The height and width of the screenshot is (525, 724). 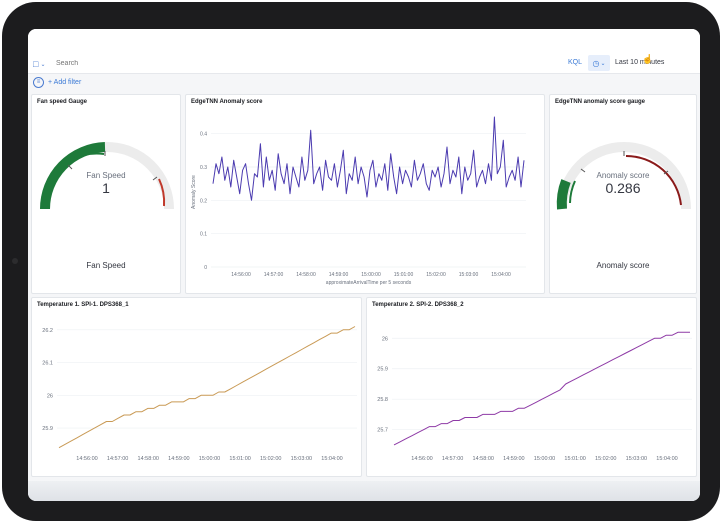 I want to click on y-tick-label: 0.4, so click(x=203, y=135).